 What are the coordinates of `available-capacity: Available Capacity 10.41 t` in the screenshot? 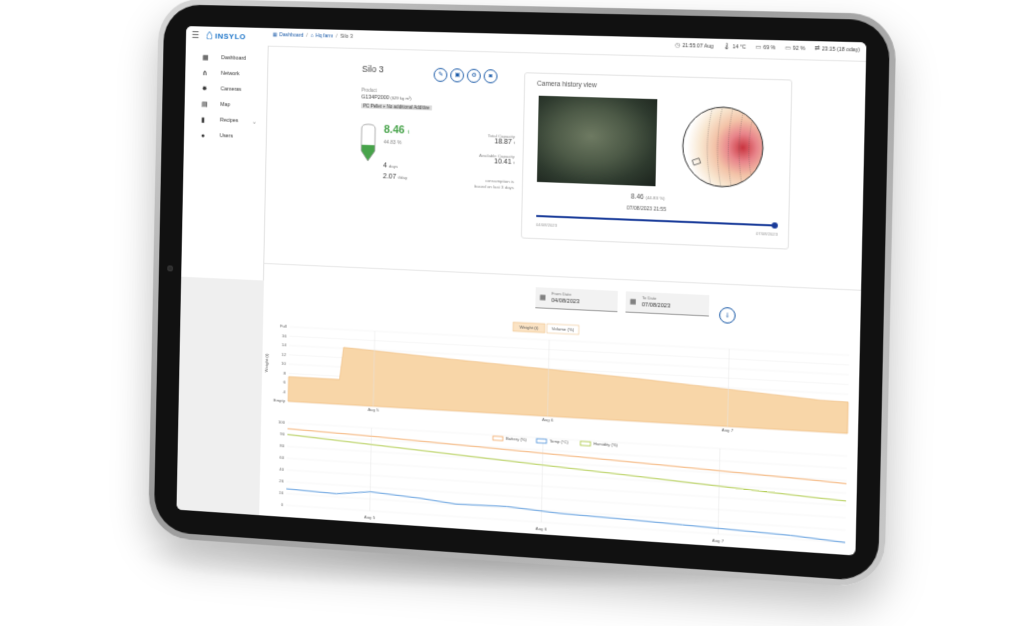 It's located at (485, 159).